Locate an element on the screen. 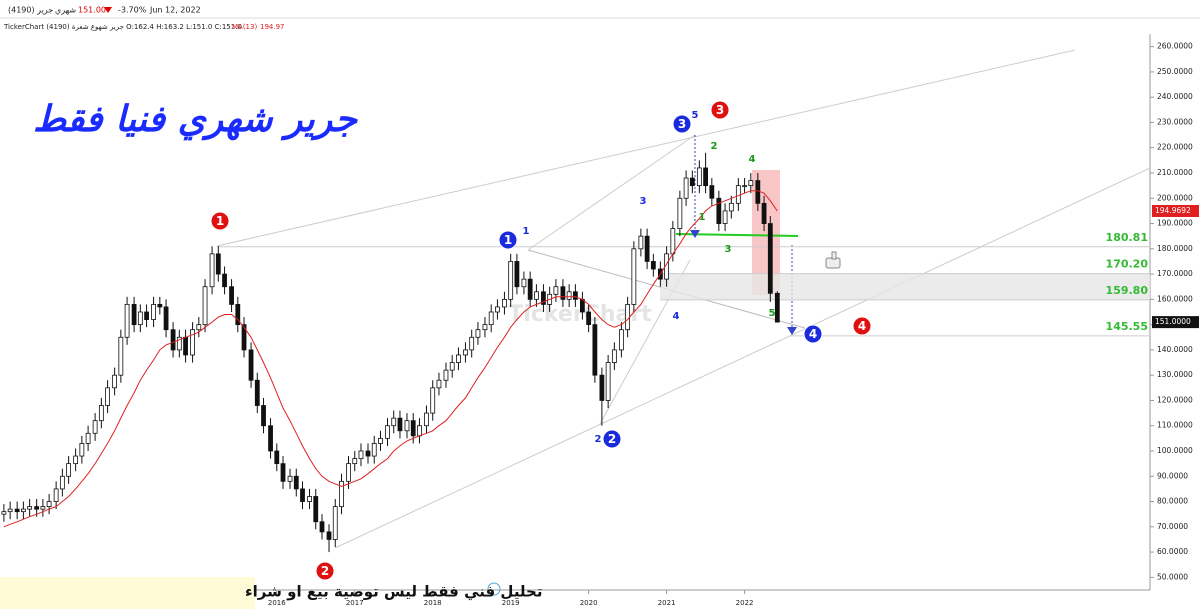 The width and height of the screenshot is (1200, 609). change: -3.70% is located at coordinates (132, 10).